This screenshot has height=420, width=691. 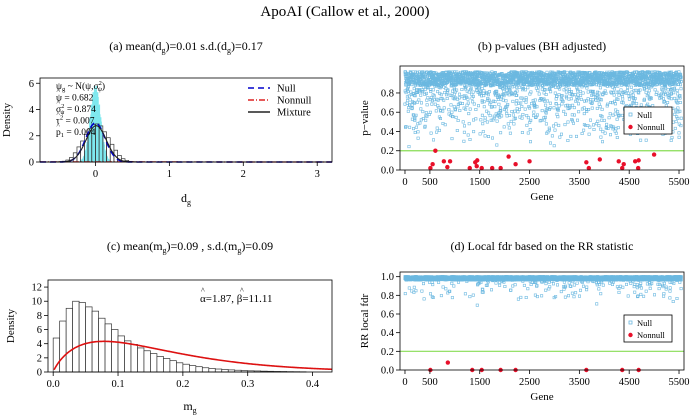 What do you see at coordinates (651, 127) in the screenshot?
I see `panel-b-legend-nonnull-label: Nonnull` at bounding box center [651, 127].